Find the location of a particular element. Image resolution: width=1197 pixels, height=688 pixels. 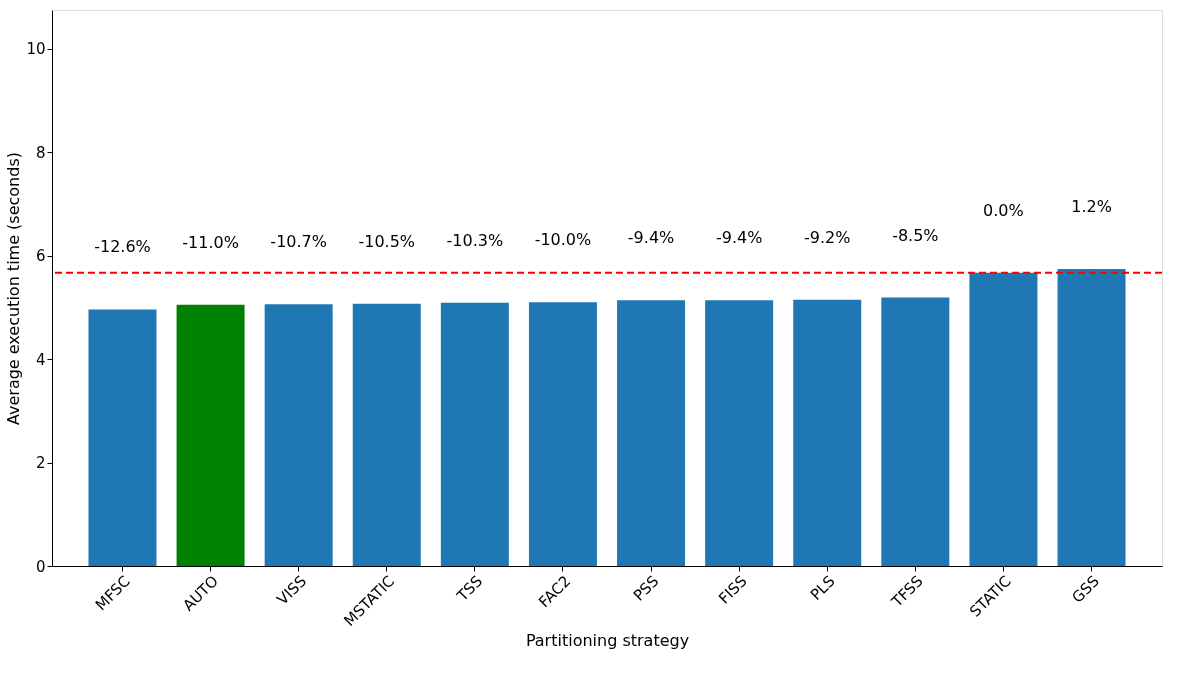

y-tick-label: 6 is located at coordinates (40, 256).